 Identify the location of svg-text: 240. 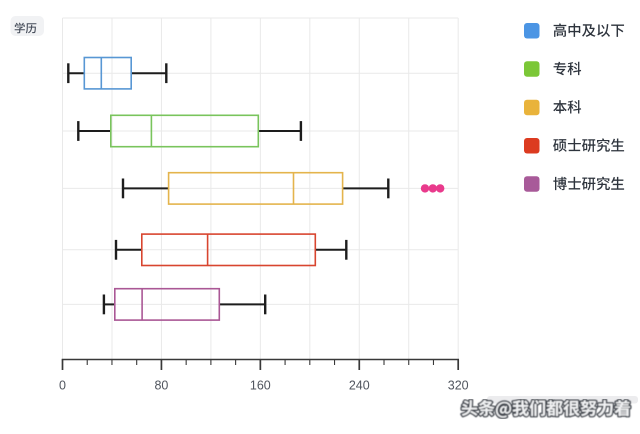
(359, 386).